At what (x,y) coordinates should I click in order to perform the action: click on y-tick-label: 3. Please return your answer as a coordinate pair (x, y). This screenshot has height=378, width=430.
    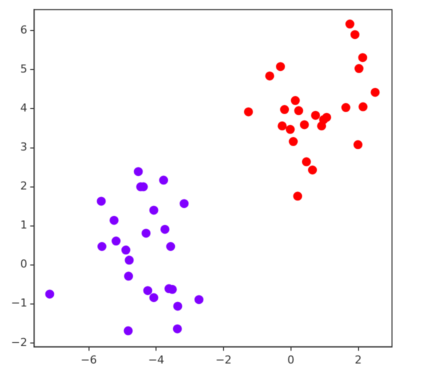
    Looking at the image, I should click on (24, 147).